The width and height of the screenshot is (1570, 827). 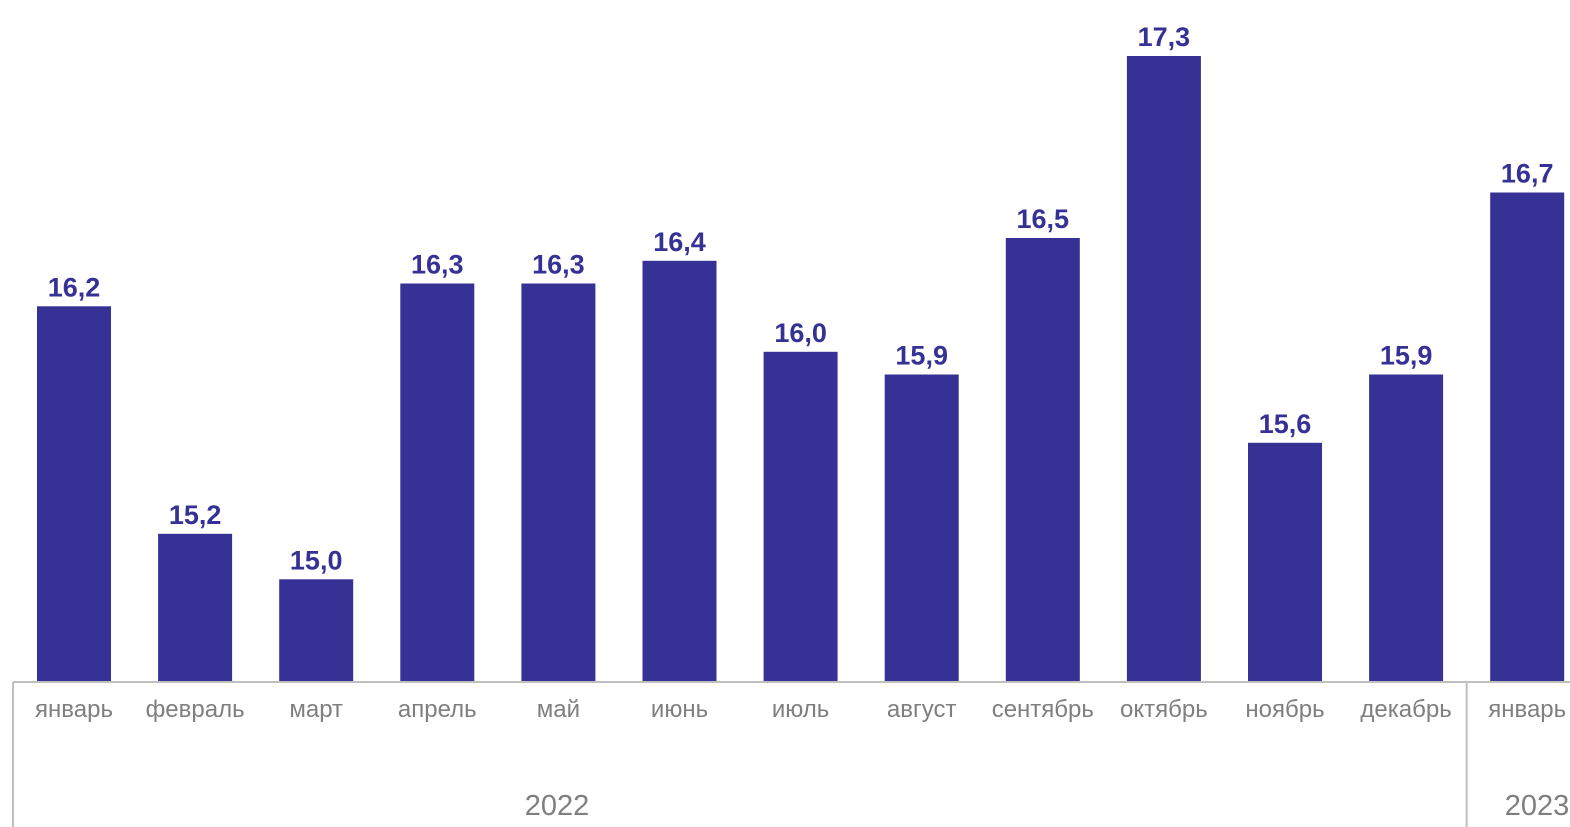 I want to click on category-label-2: март, so click(x=316, y=709).